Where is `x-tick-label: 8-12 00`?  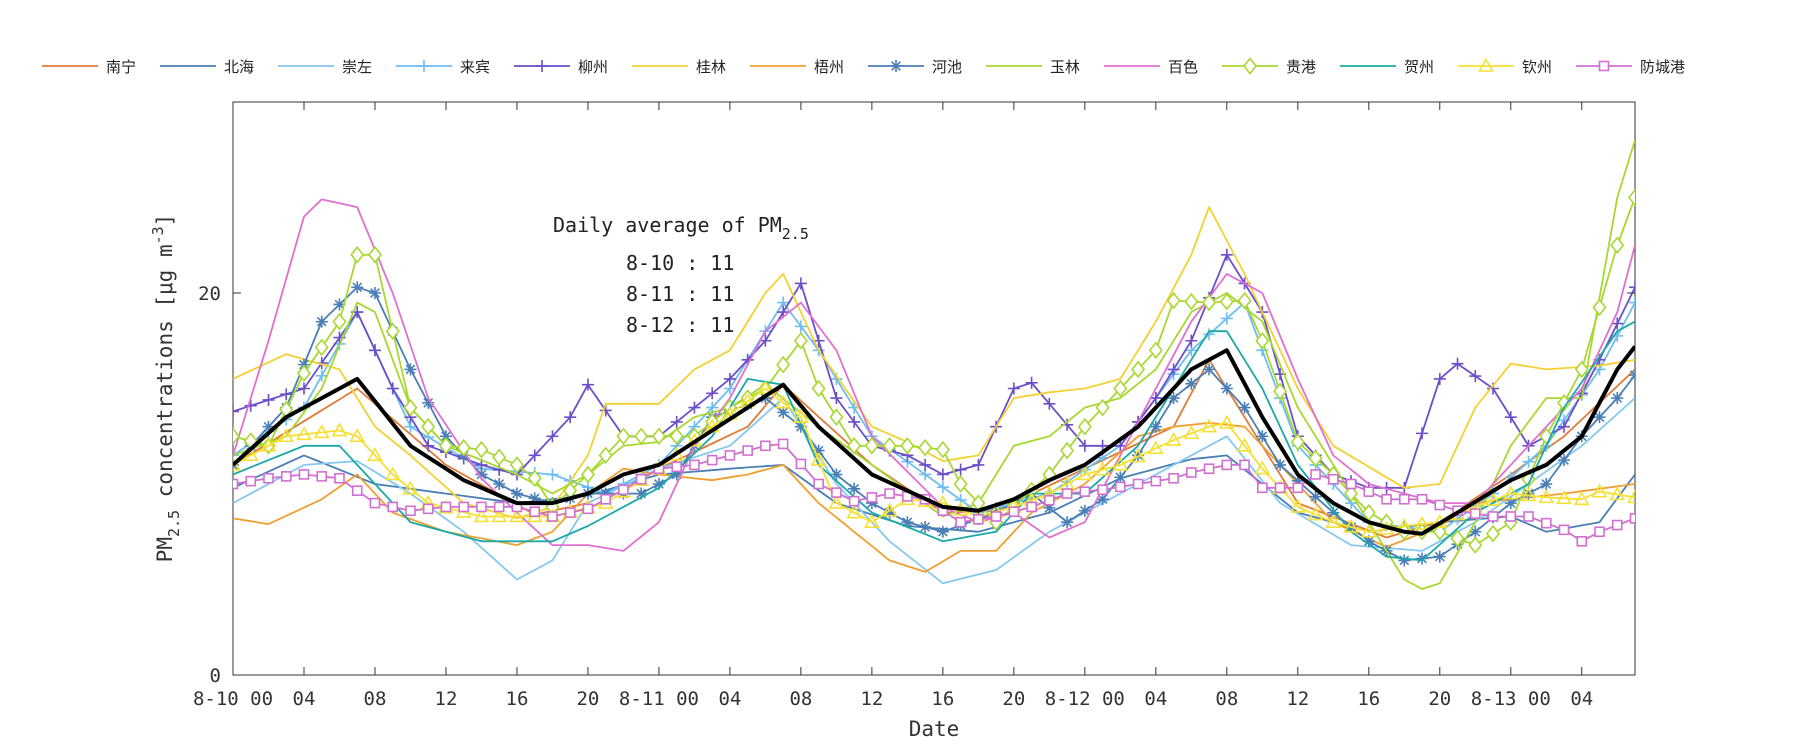
x-tick-label: 8-12 00 is located at coordinates (1085, 699).